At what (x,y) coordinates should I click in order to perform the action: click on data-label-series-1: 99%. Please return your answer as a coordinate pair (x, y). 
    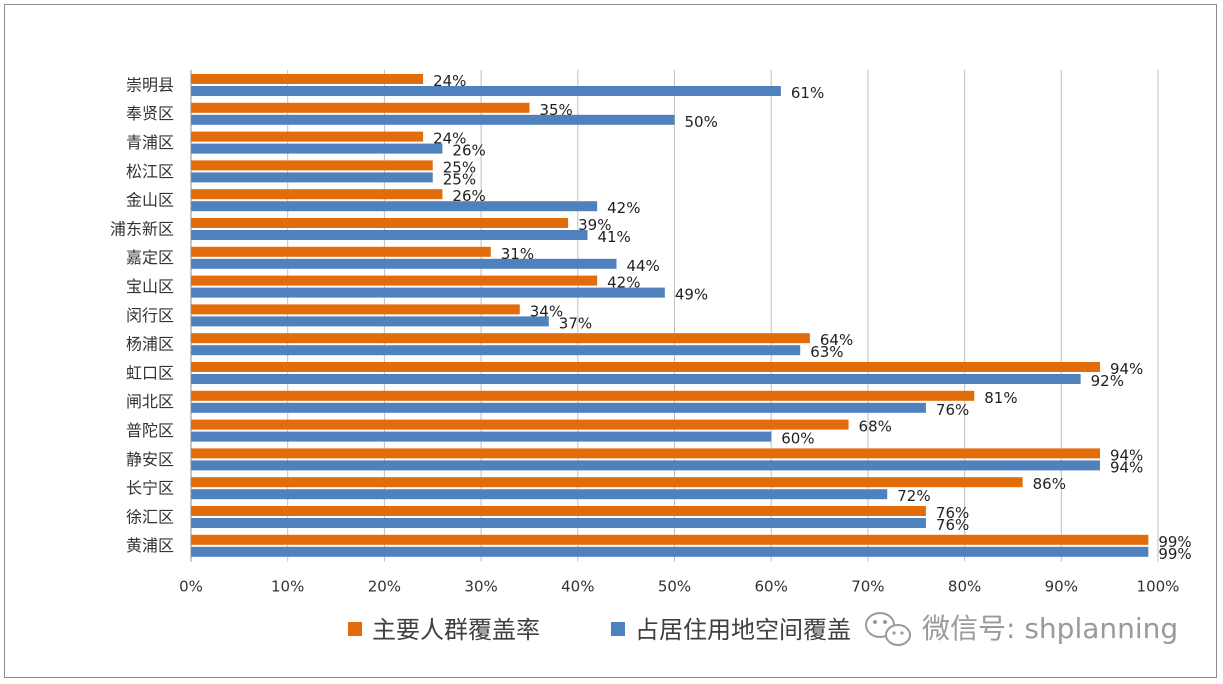
    Looking at the image, I should click on (1174, 542).